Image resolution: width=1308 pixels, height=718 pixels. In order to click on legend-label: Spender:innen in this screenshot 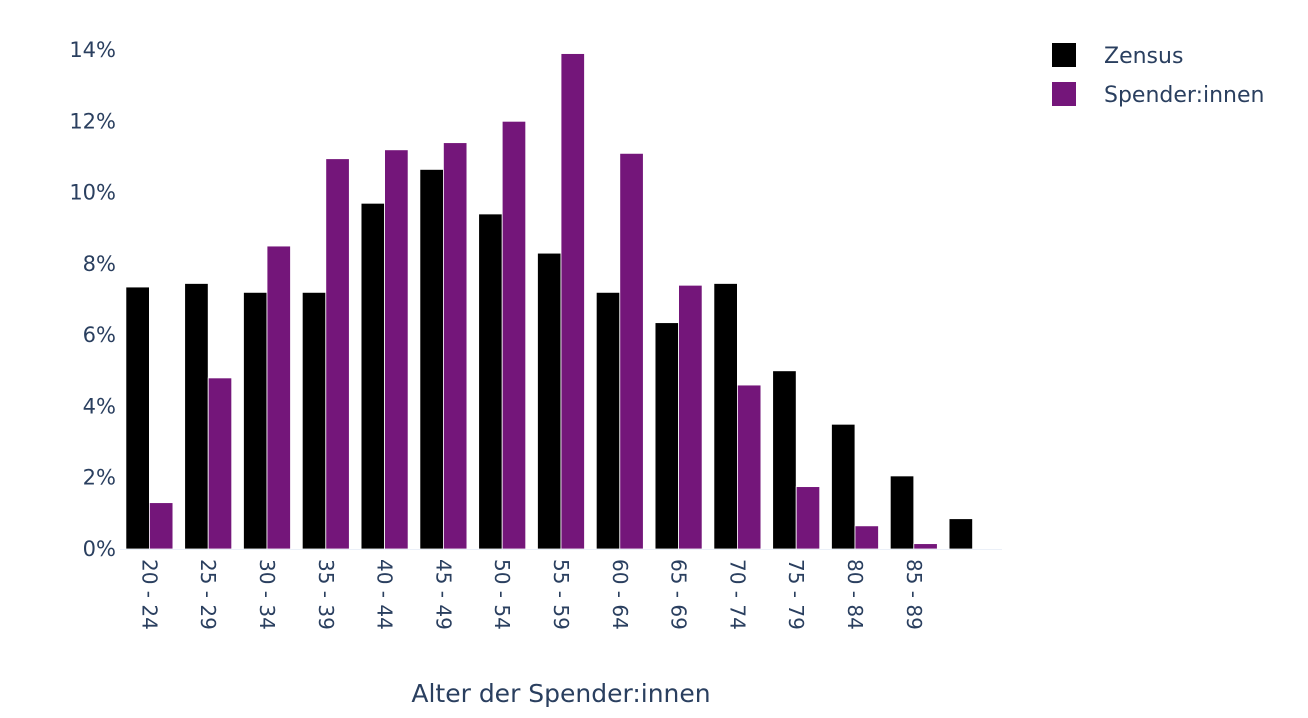, I will do `click(1184, 95)`.